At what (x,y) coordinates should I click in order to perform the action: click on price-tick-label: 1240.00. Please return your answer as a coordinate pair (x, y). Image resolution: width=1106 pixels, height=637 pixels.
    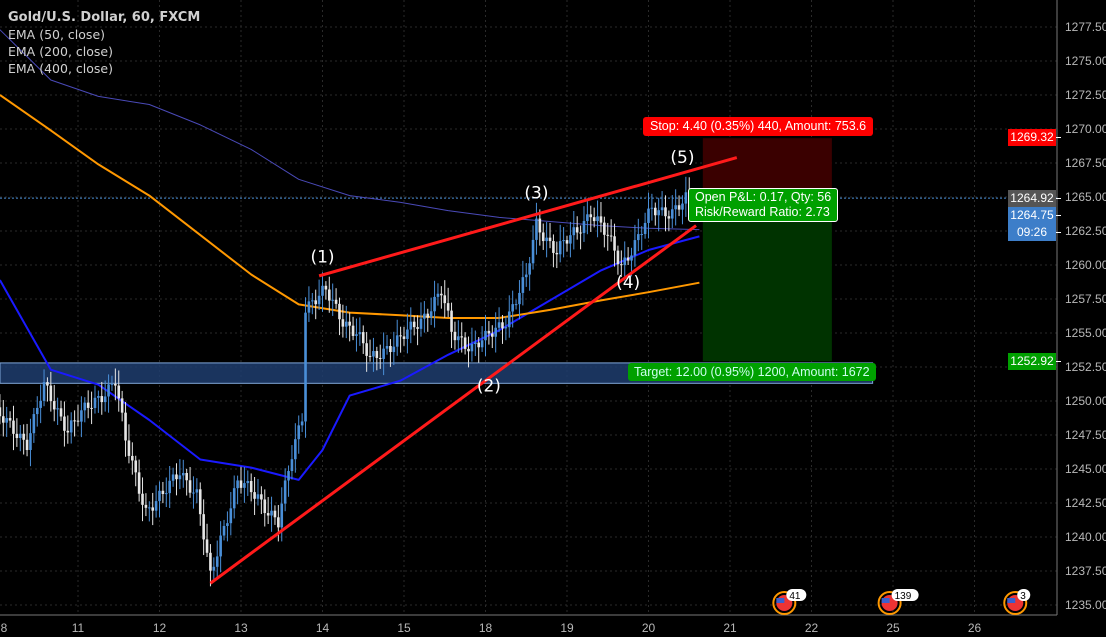
    Looking at the image, I should click on (1085, 537).